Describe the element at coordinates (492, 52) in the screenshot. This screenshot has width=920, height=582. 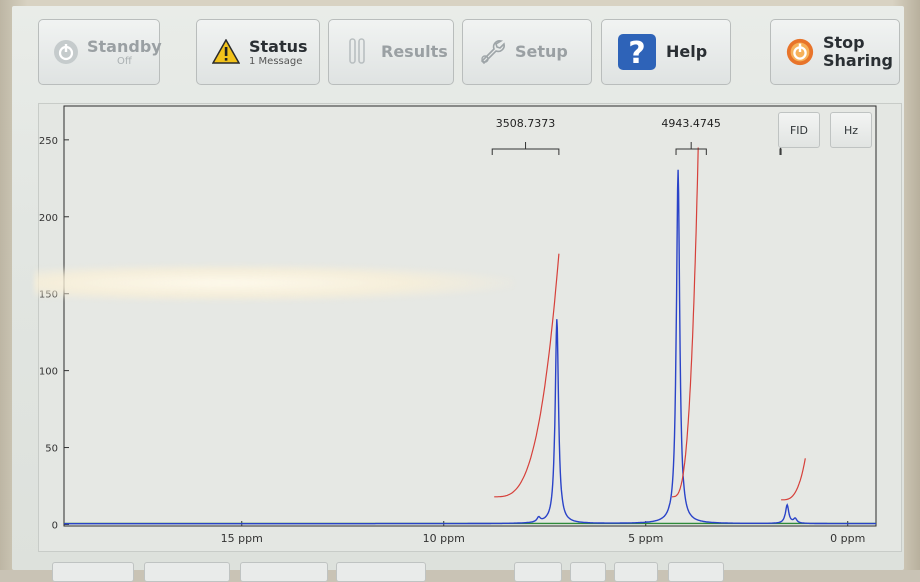
I see `wrench-icon` at that location.